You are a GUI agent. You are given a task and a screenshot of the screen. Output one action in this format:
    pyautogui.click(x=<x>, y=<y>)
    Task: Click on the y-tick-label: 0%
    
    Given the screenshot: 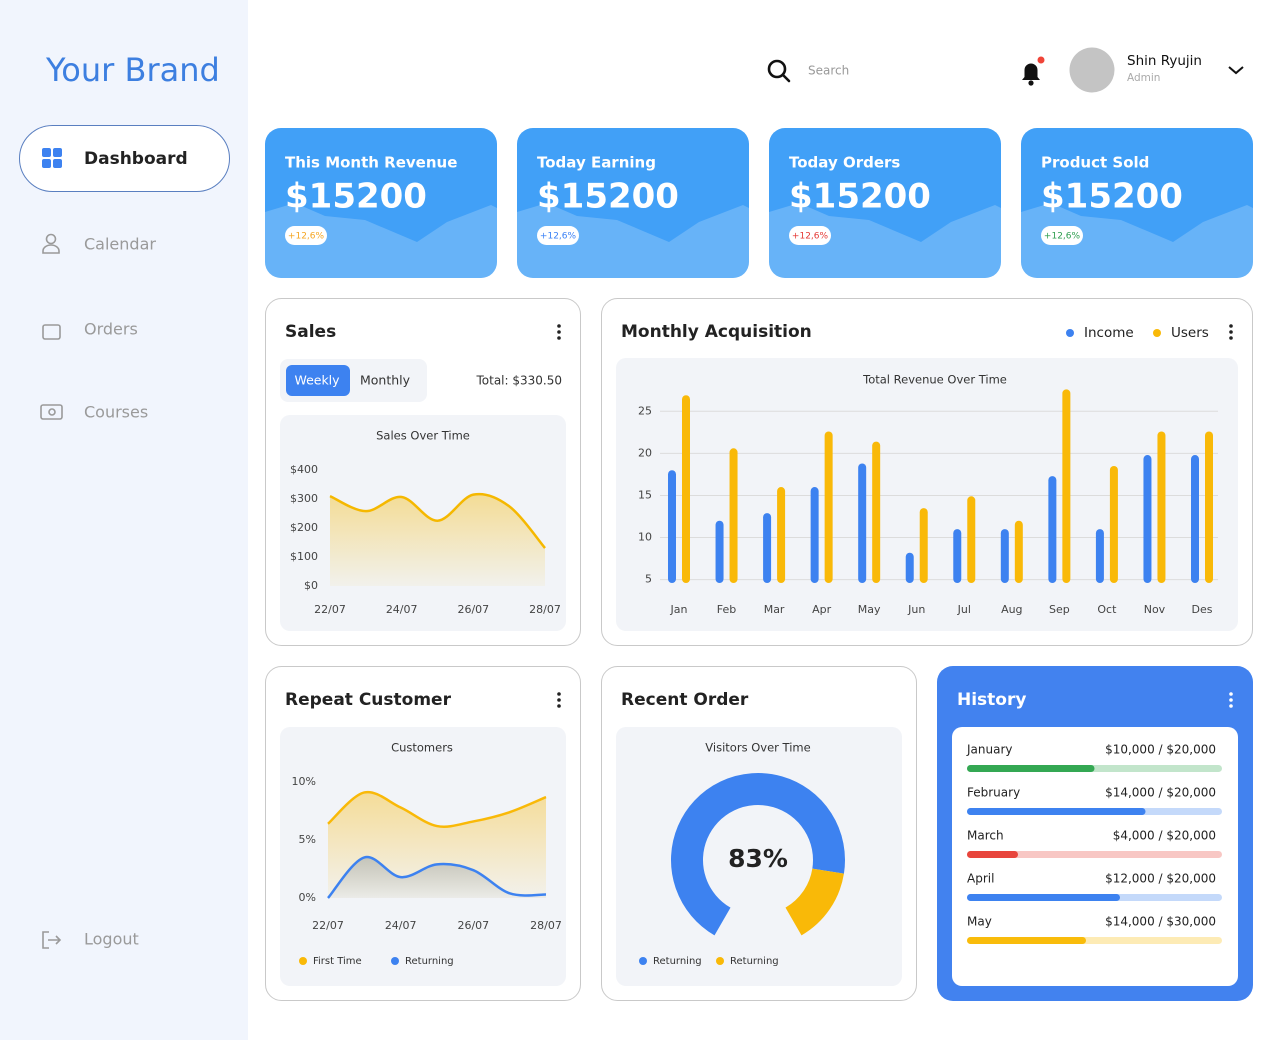 What is the action you would take?
    pyautogui.click(x=307, y=897)
    